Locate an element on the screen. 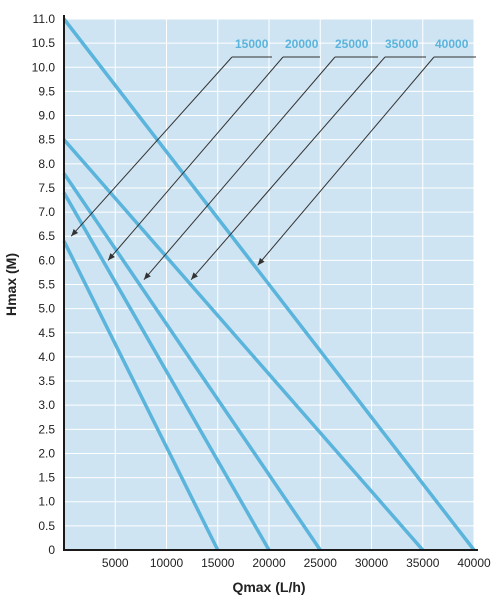 The height and width of the screenshot is (600, 496). y-tick-label: 7.5 is located at coordinates (46, 188).